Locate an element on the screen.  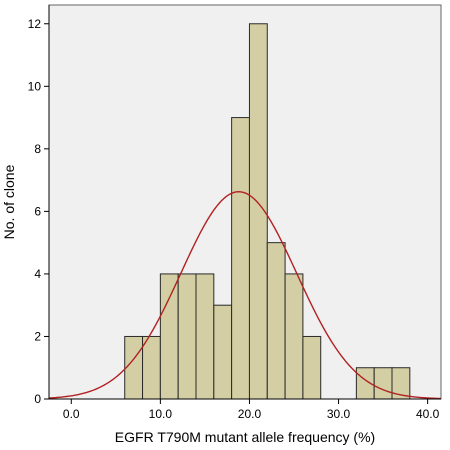
x-tick-label: 30.0 is located at coordinates (339, 414).